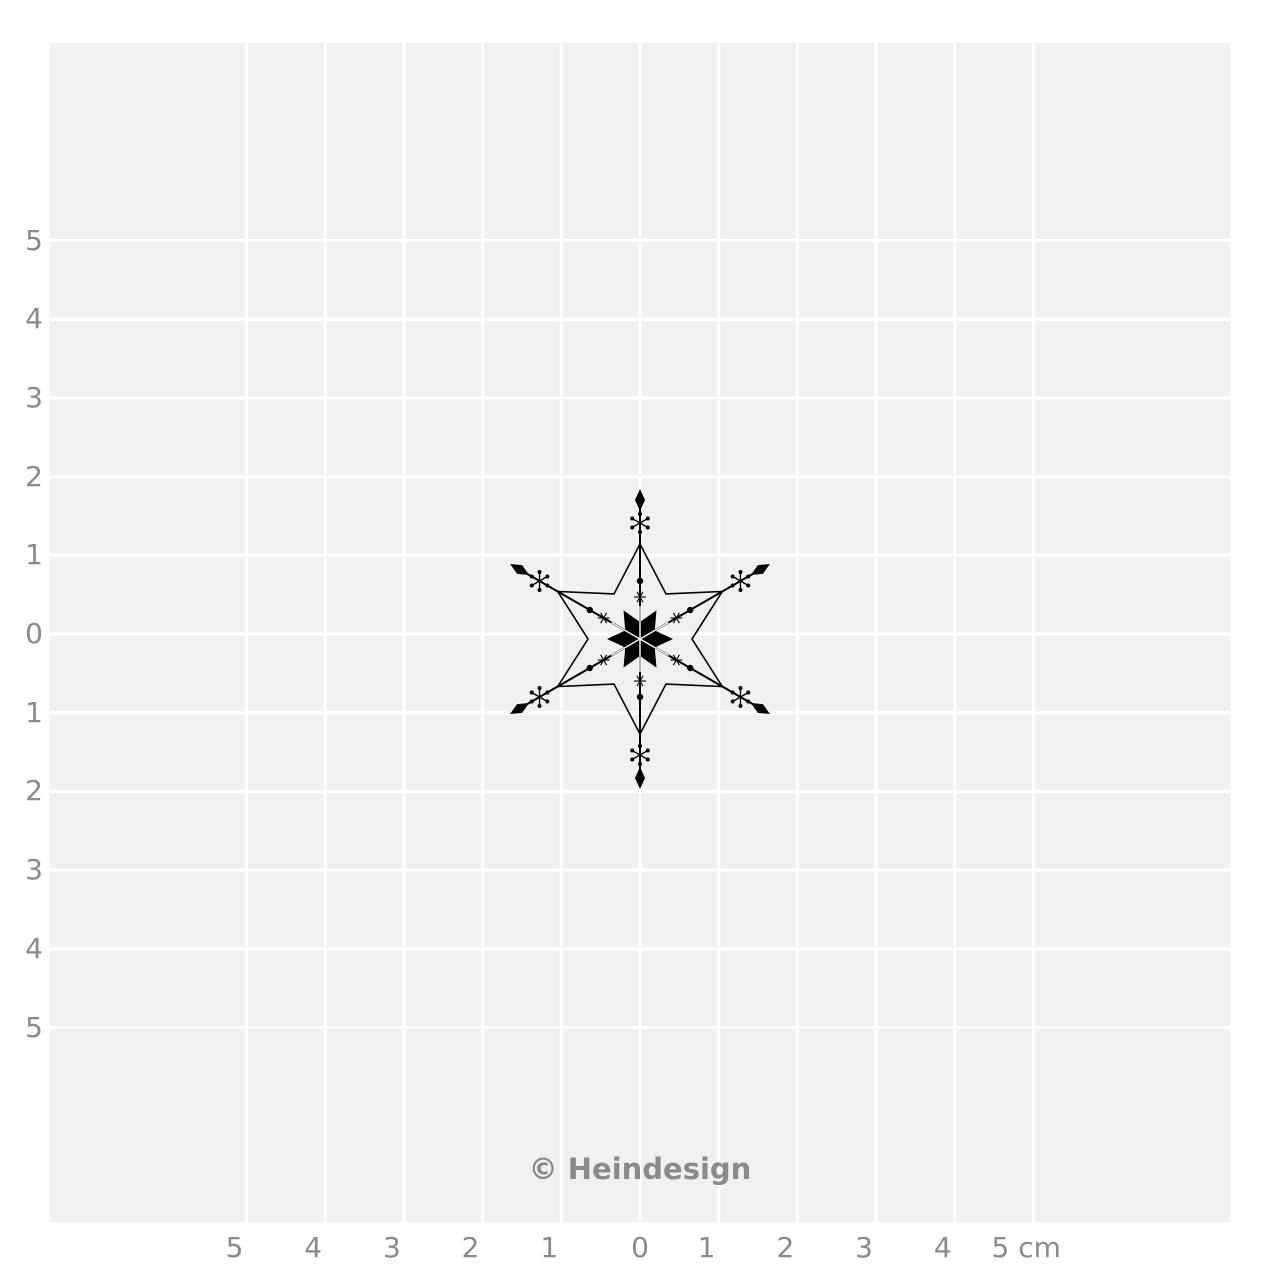 This screenshot has width=1280, height=1280. What do you see at coordinates (640, 1169) in the screenshot?
I see `copyright-text: © Heindesign` at bounding box center [640, 1169].